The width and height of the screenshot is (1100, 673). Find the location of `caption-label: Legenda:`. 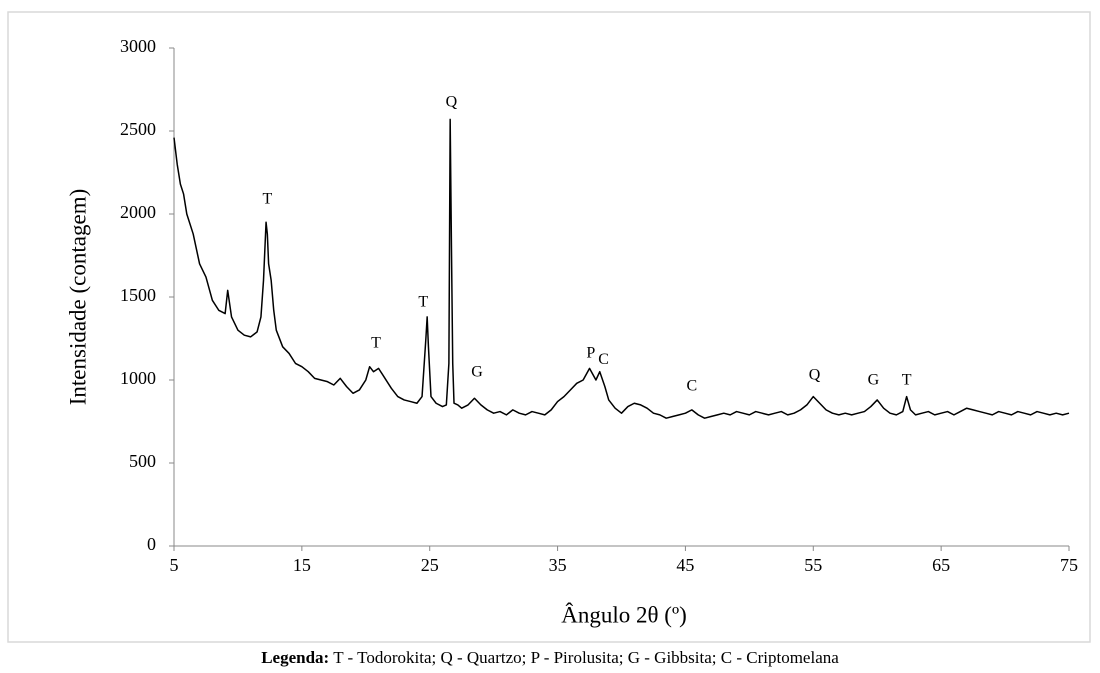

caption-label: Legenda: is located at coordinates (295, 657).